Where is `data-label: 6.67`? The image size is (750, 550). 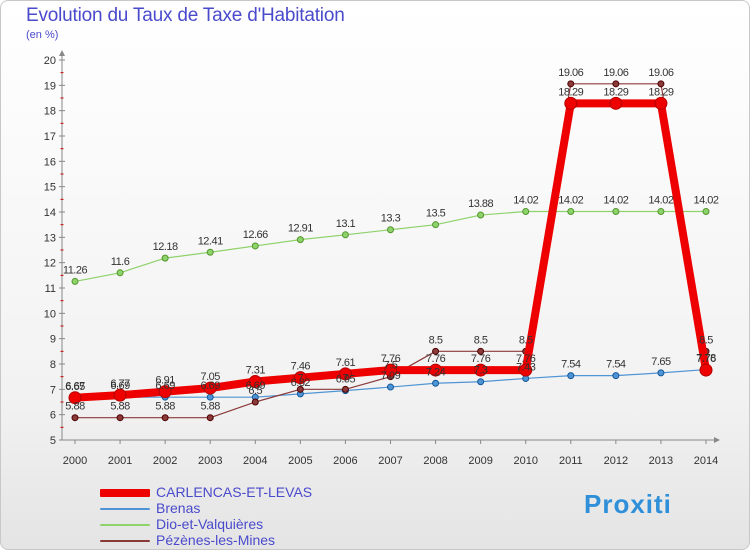 data-label: 6.67 is located at coordinates (75, 387).